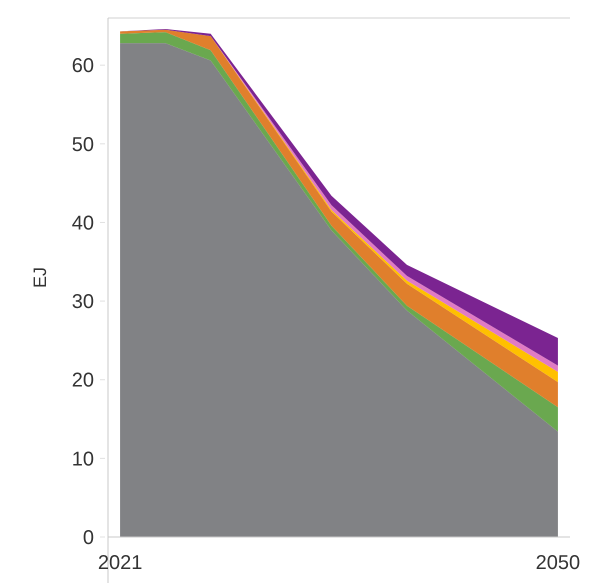 This screenshot has width=600, height=583. I want to click on y-tick-label: 10, so click(83, 459).